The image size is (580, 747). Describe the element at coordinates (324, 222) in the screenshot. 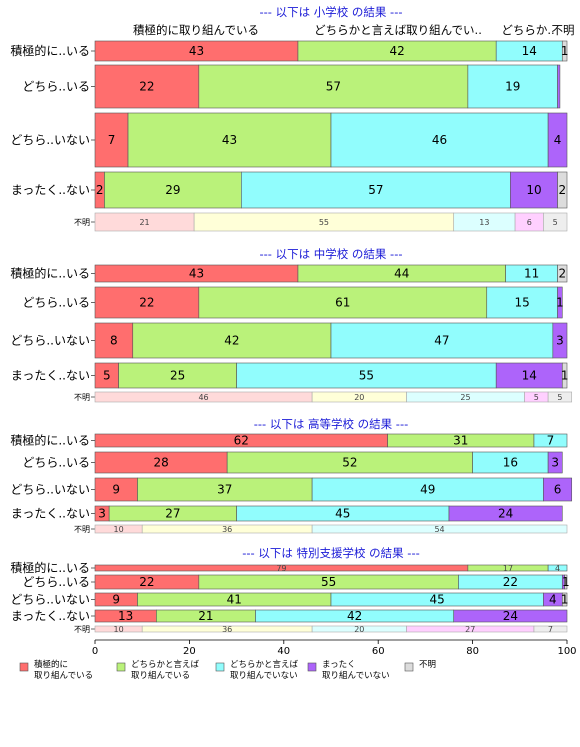

I see `data-label: 55` at that location.